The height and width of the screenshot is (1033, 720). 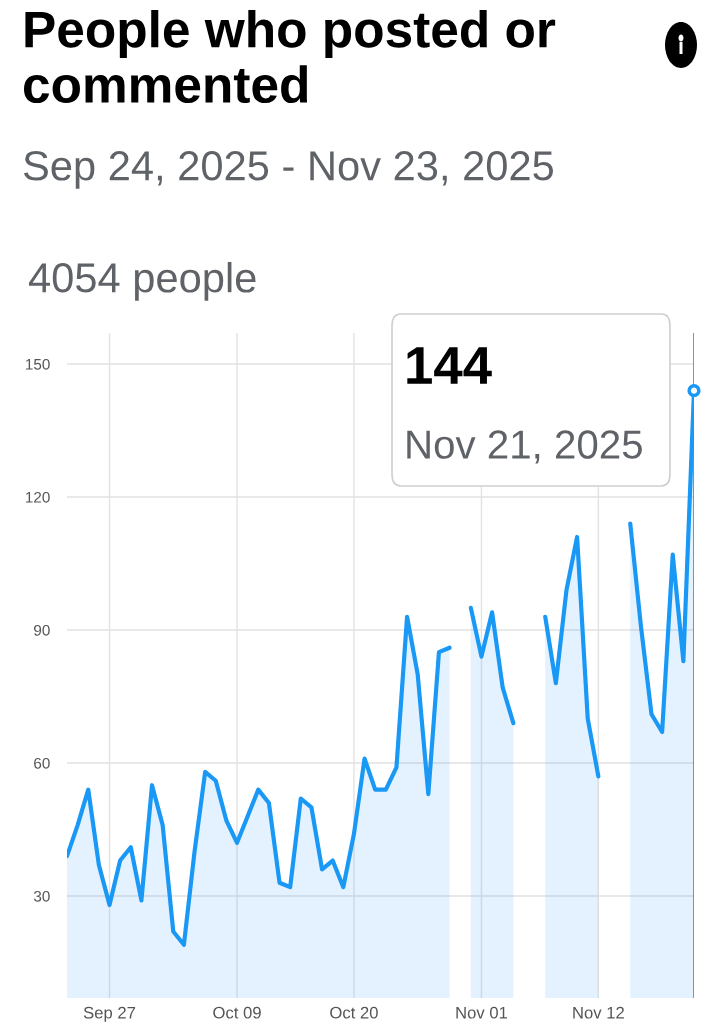 I want to click on text: 4054 people, so click(x=142, y=281).